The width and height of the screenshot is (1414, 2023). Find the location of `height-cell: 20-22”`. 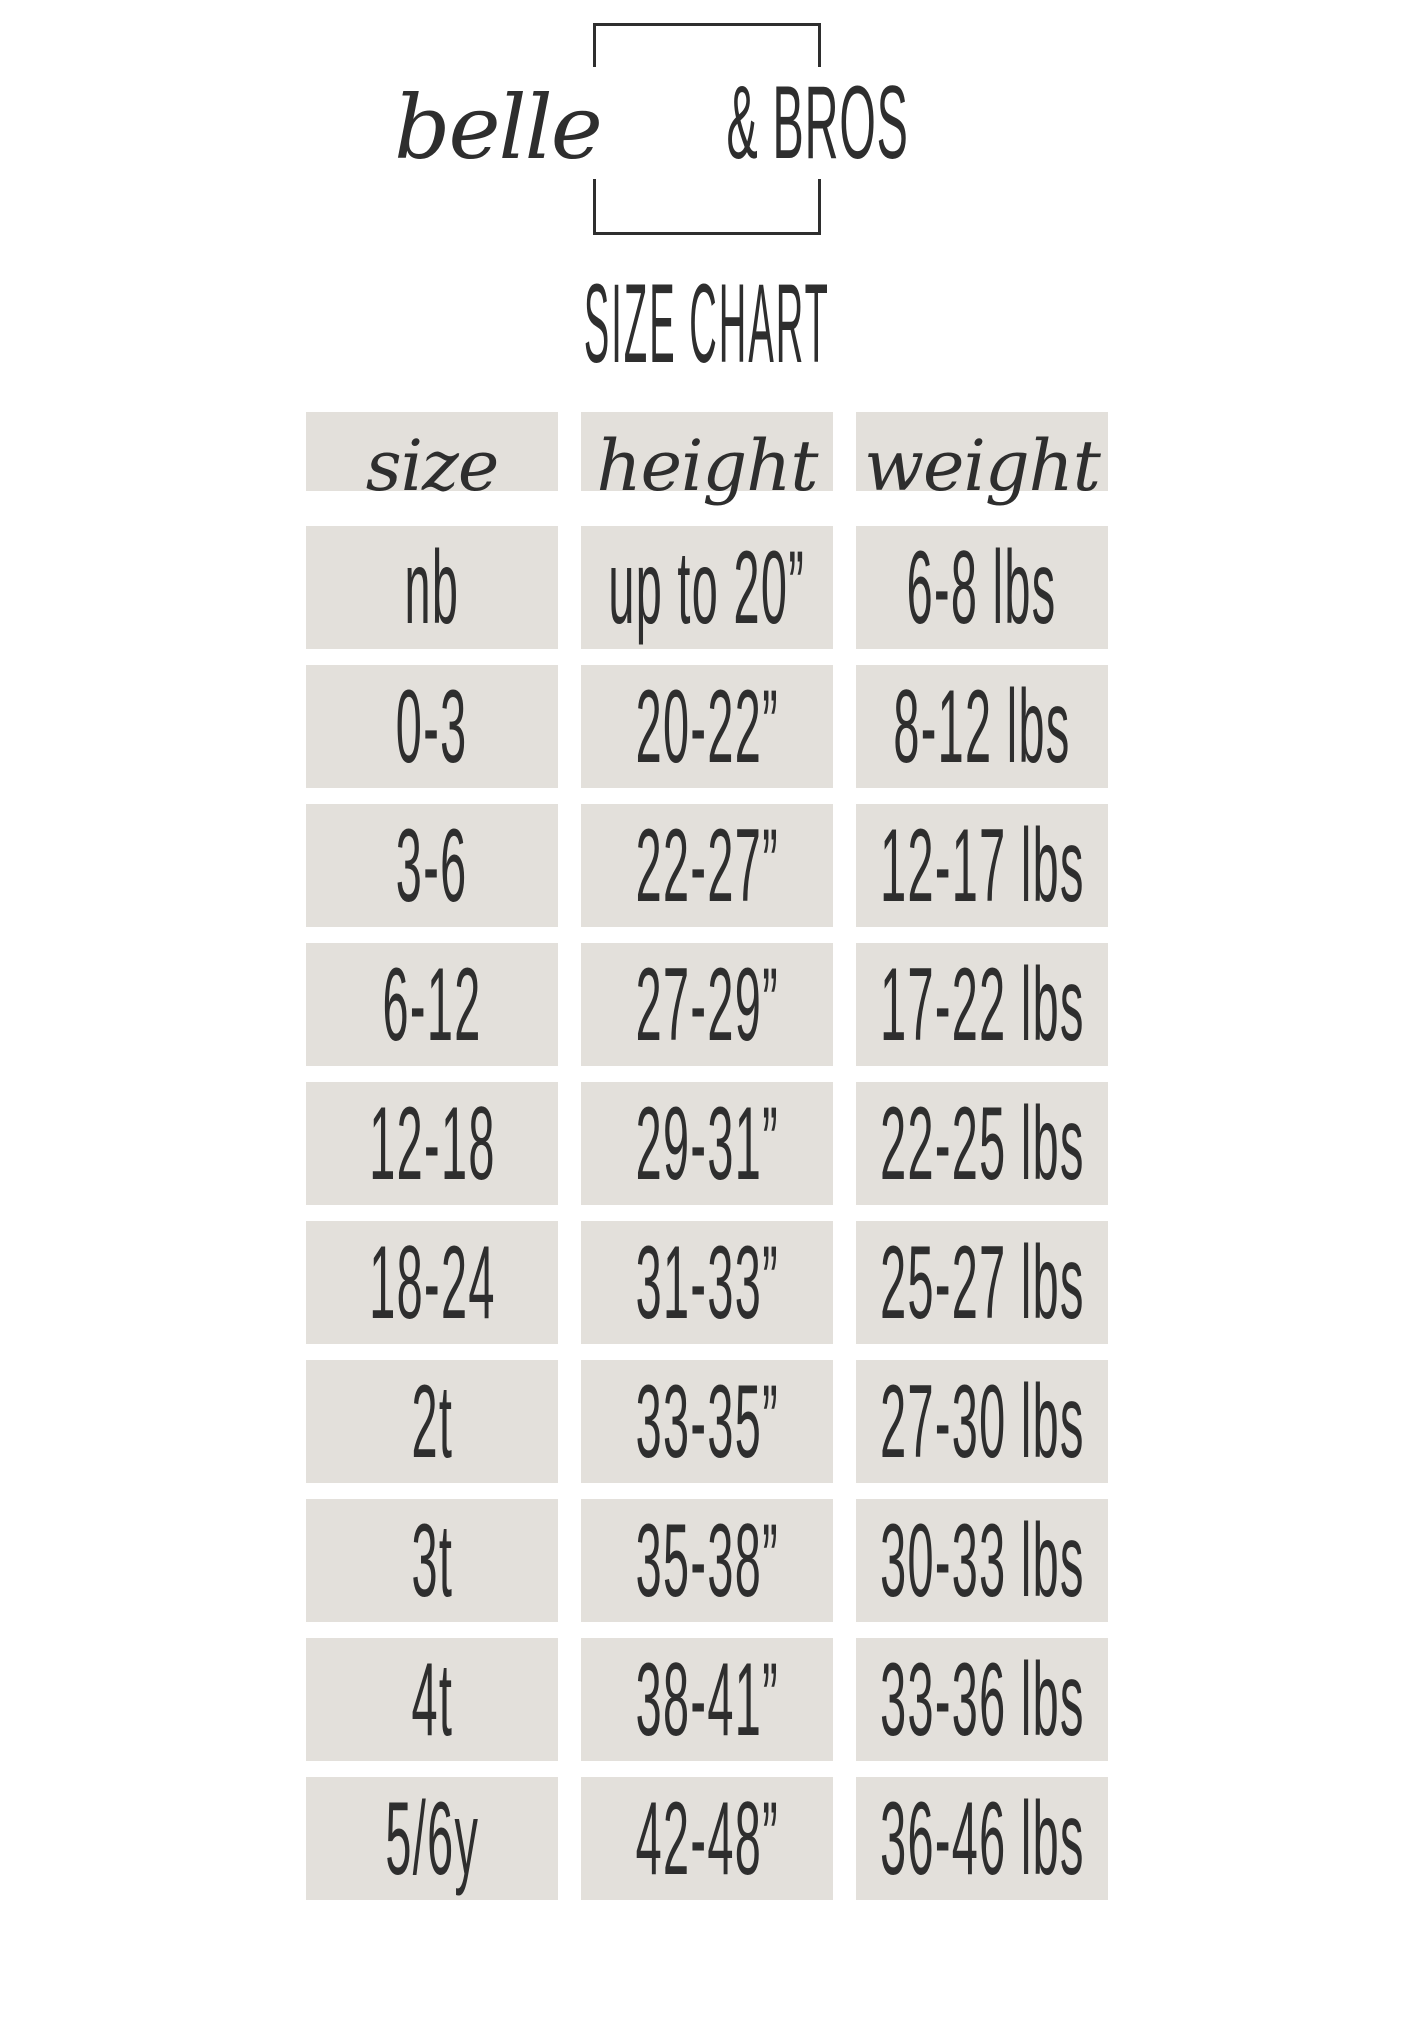

height-cell: 20-22” is located at coordinates (707, 726).